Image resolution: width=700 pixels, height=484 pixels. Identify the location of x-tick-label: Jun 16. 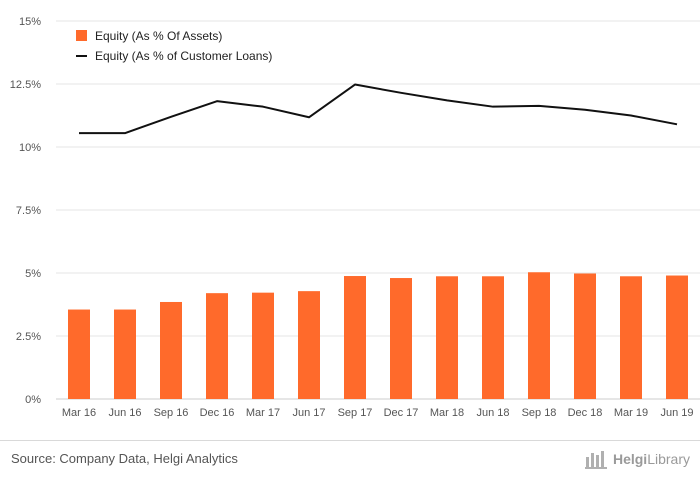
(124, 413).